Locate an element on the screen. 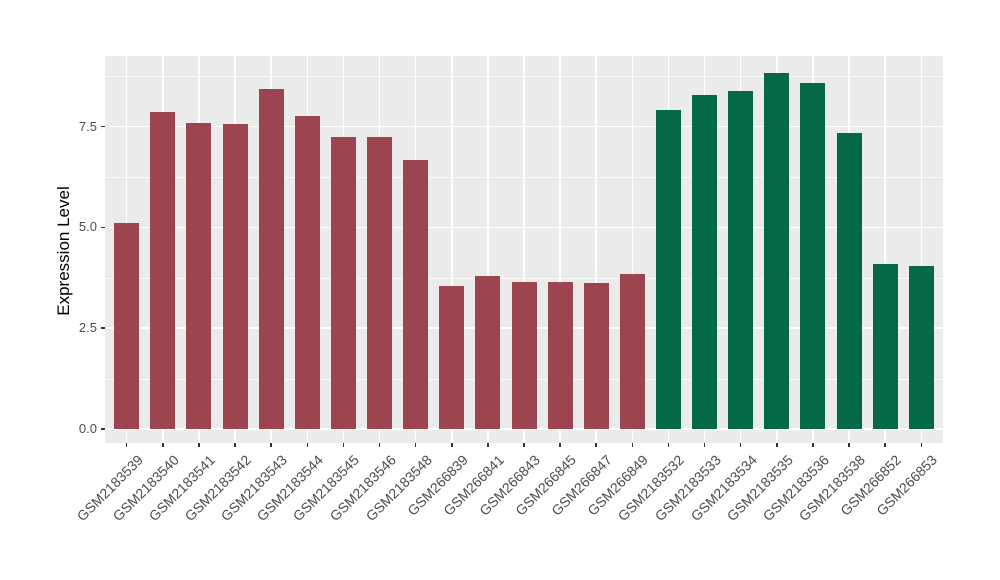 This screenshot has height=580, width=1000. y-axis-tick-label: 2.5 is located at coordinates (87, 328).